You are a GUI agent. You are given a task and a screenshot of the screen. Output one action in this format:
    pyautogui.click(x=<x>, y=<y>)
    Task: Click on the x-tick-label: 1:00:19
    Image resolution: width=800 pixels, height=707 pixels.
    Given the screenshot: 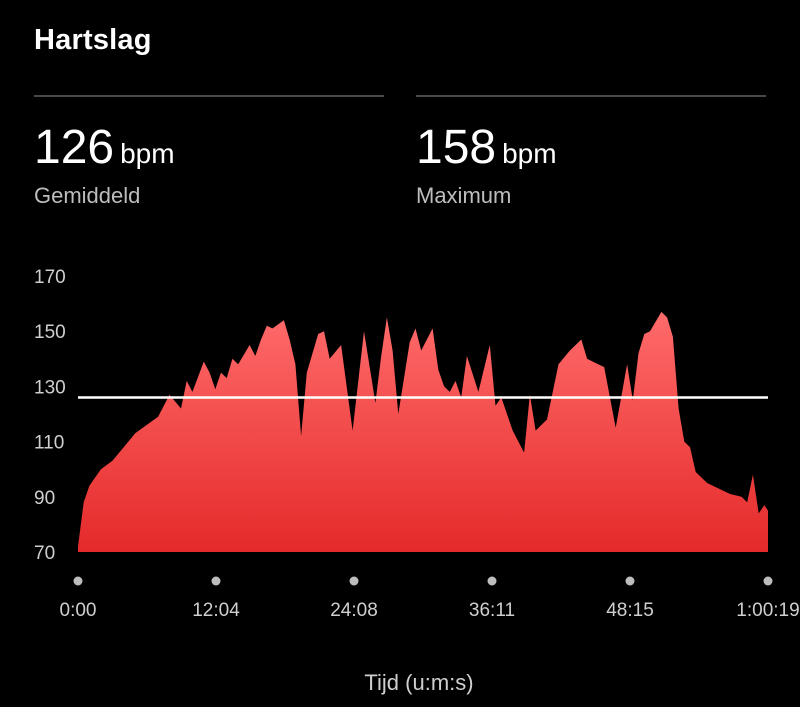 What is the action you would take?
    pyautogui.click(x=767, y=610)
    